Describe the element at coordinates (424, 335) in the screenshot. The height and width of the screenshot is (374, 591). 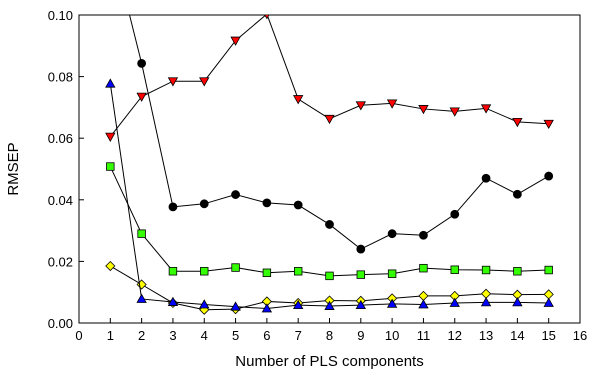
I see `x-tick-label: 11` at that location.